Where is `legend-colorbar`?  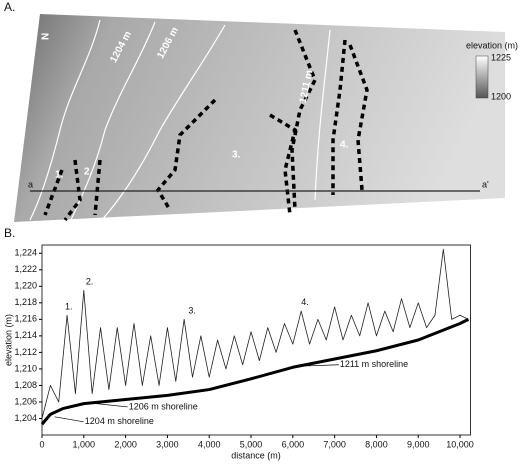 legend-colorbar is located at coordinates (482, 77).